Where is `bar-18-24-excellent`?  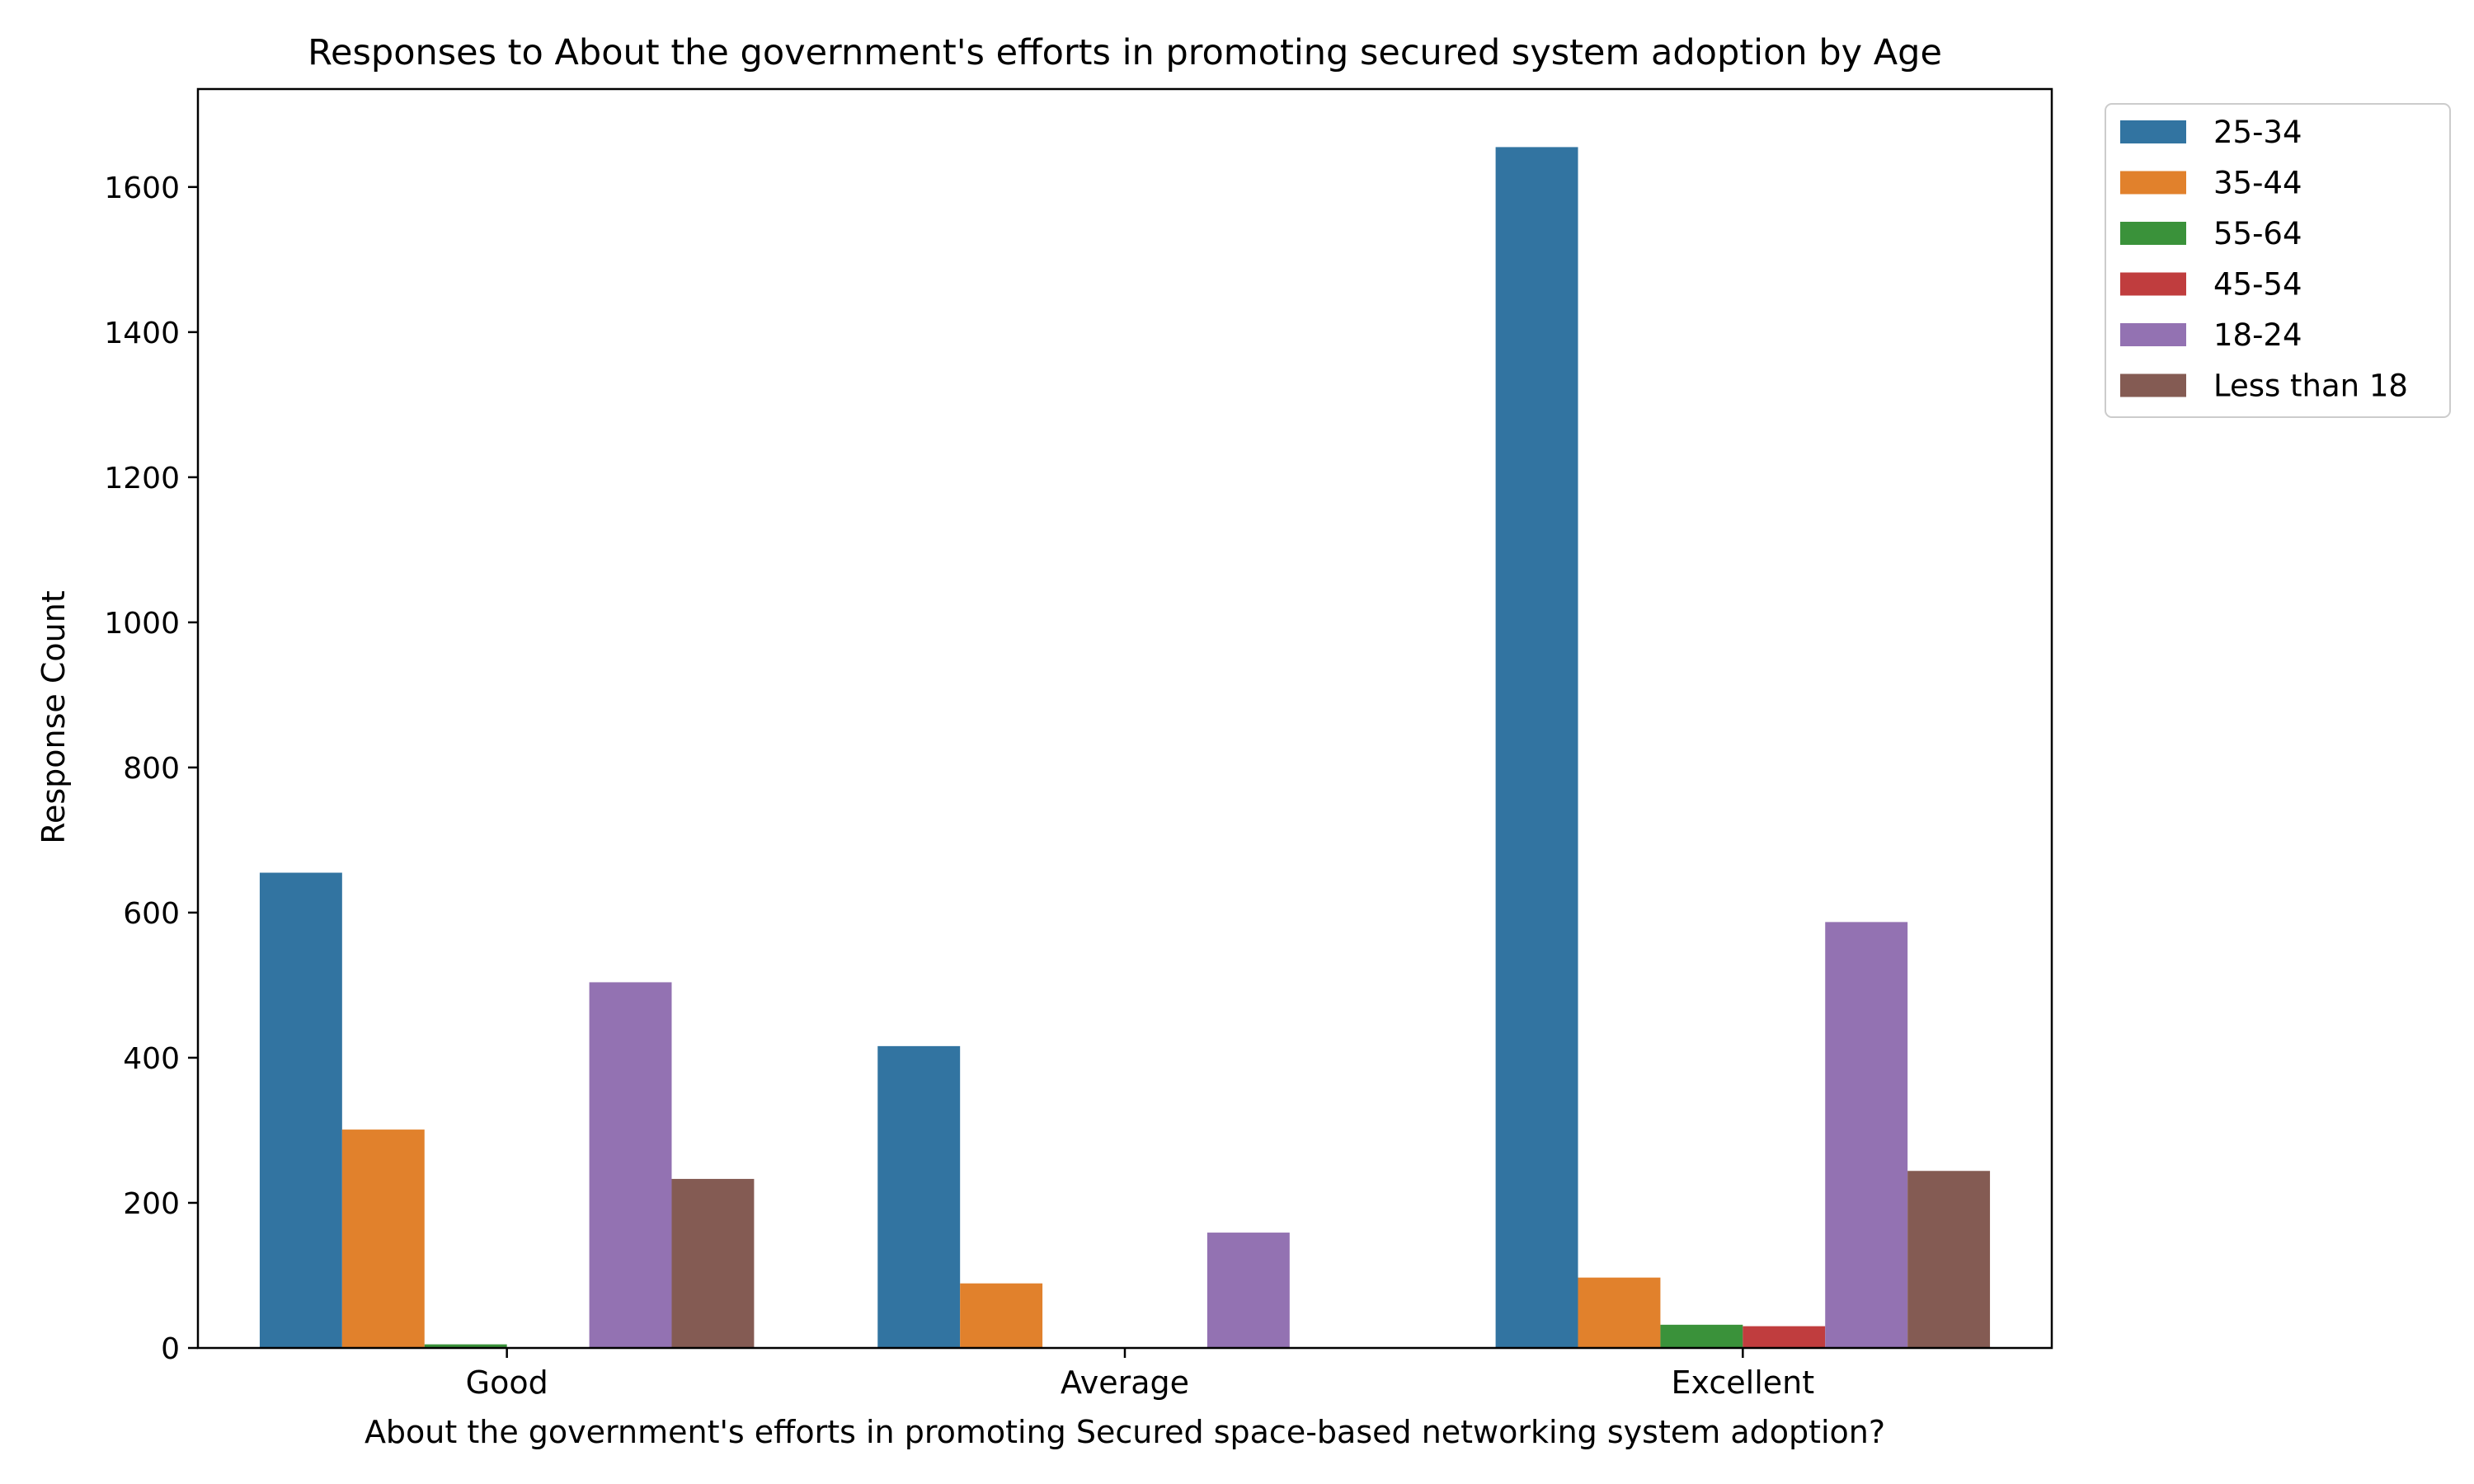
bar-18-24-excellent is located at coordinates (1866, 1135).